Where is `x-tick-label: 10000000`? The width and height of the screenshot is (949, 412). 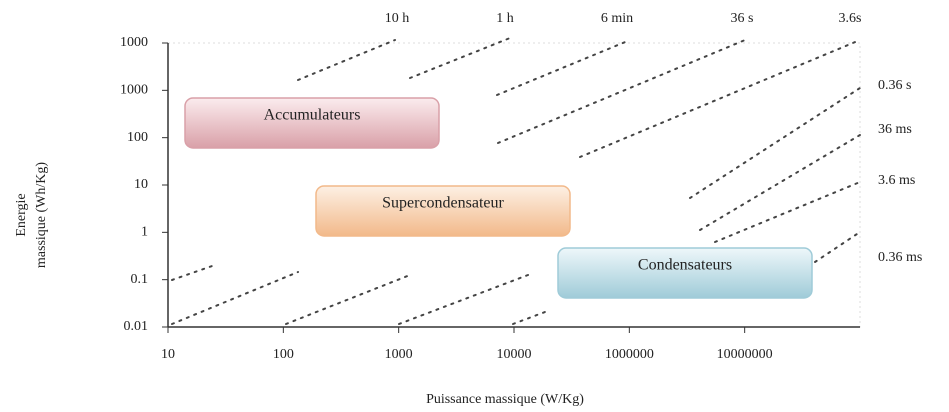 x-tick-label: 10000000 is located at coordinates (745, 354).